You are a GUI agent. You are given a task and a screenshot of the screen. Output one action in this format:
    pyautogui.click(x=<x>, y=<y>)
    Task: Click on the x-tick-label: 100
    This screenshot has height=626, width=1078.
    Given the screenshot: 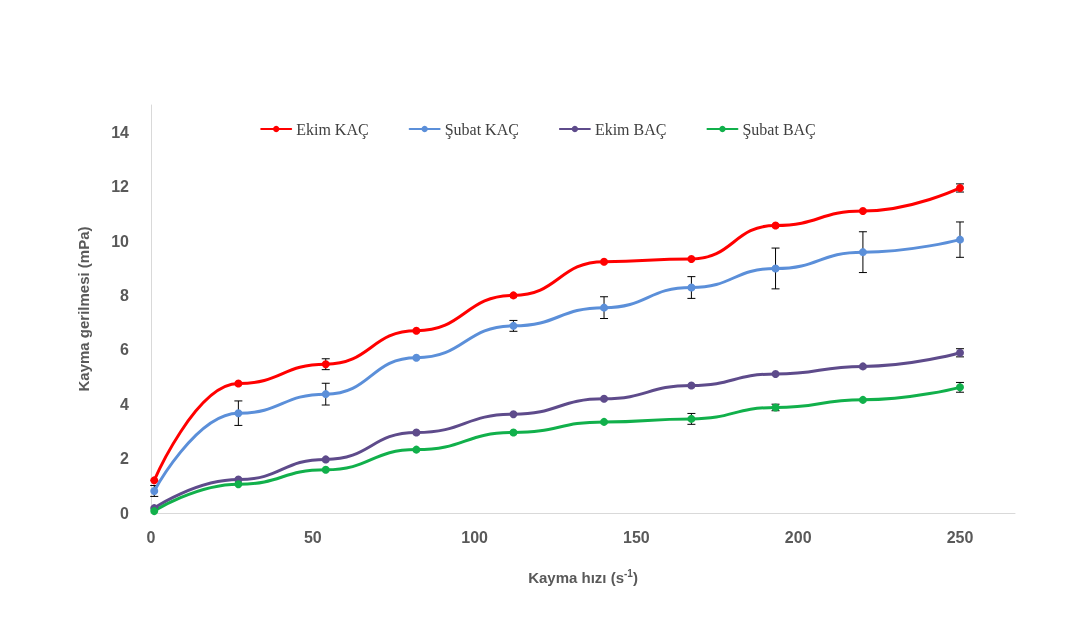 What is the action you would take?
    pyautogui.click(x=475, y=537)
    